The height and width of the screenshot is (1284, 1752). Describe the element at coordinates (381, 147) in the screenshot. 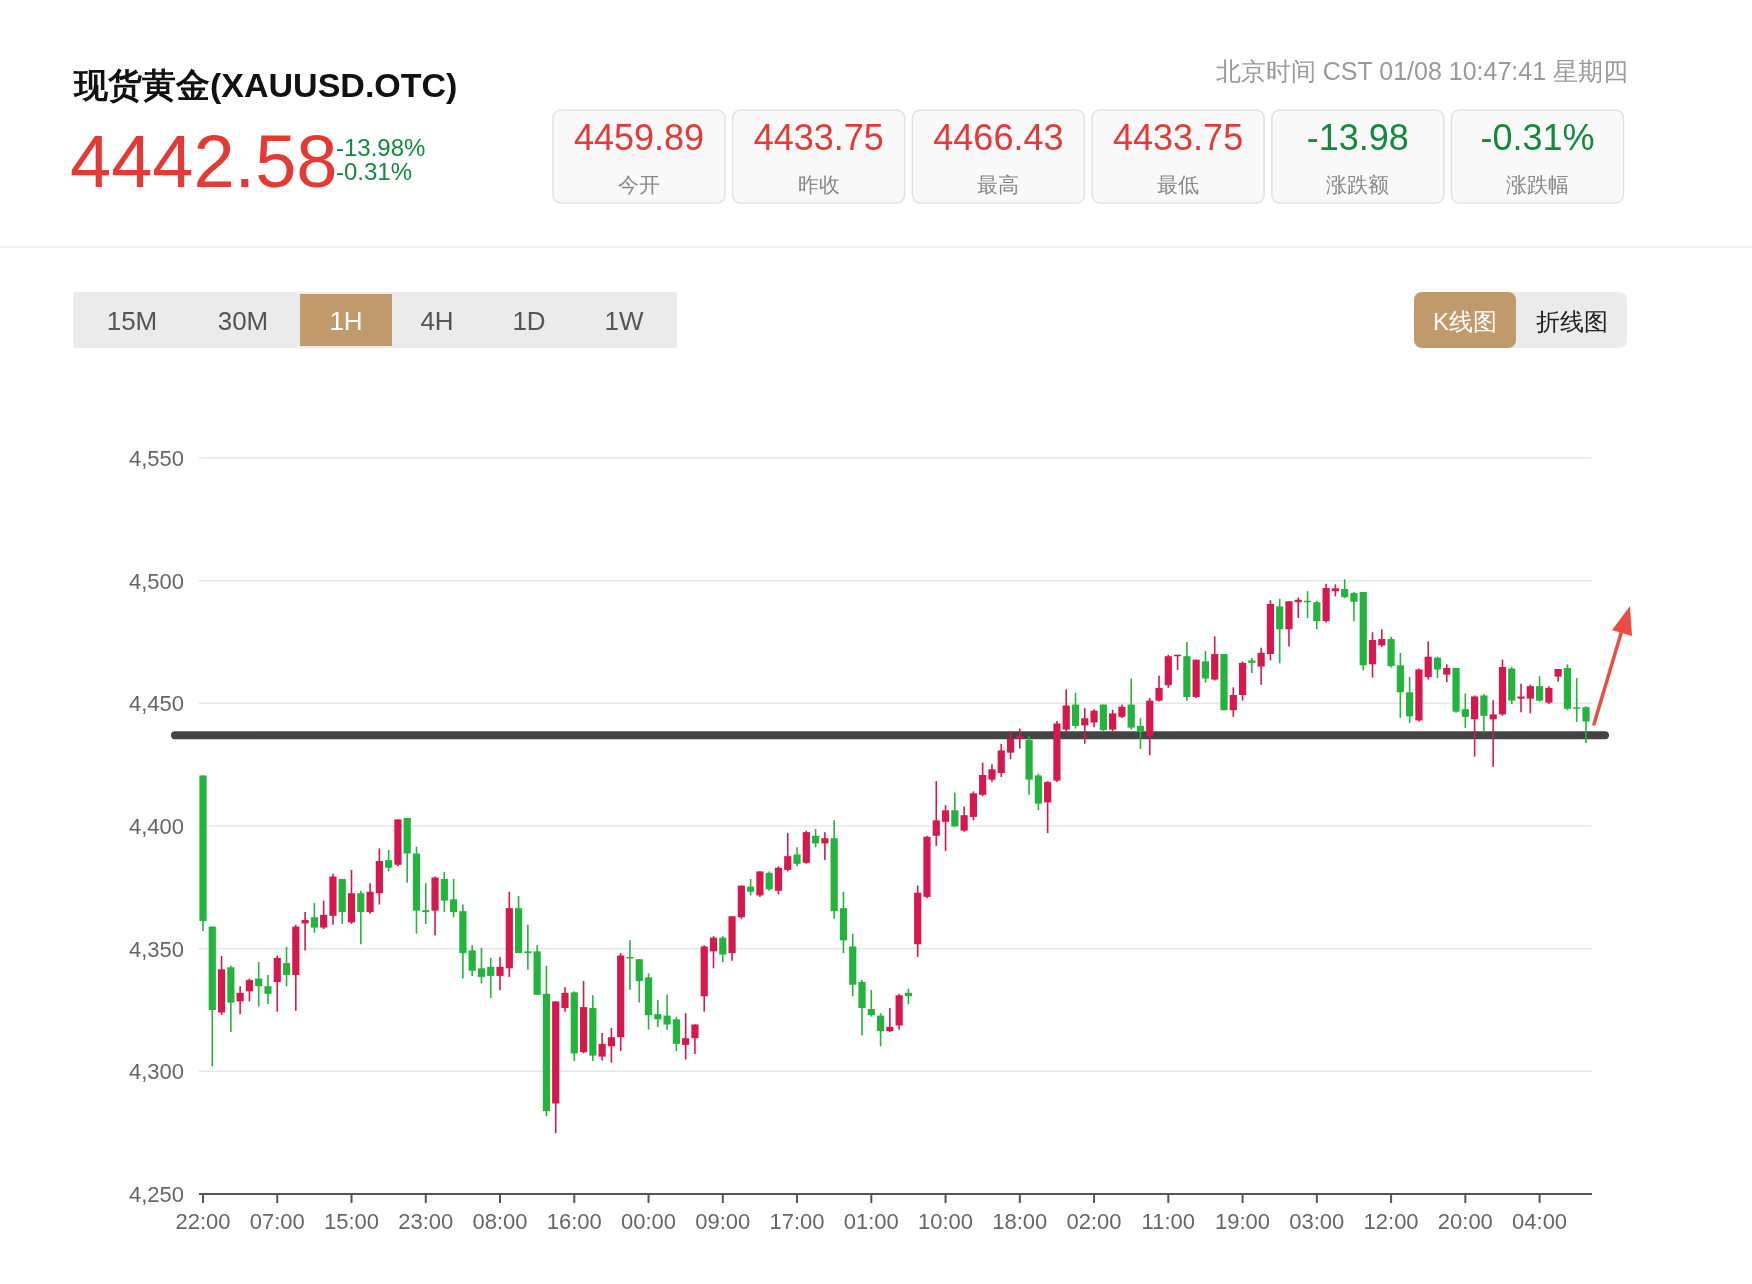

I see `text: -13.98%` at that location.